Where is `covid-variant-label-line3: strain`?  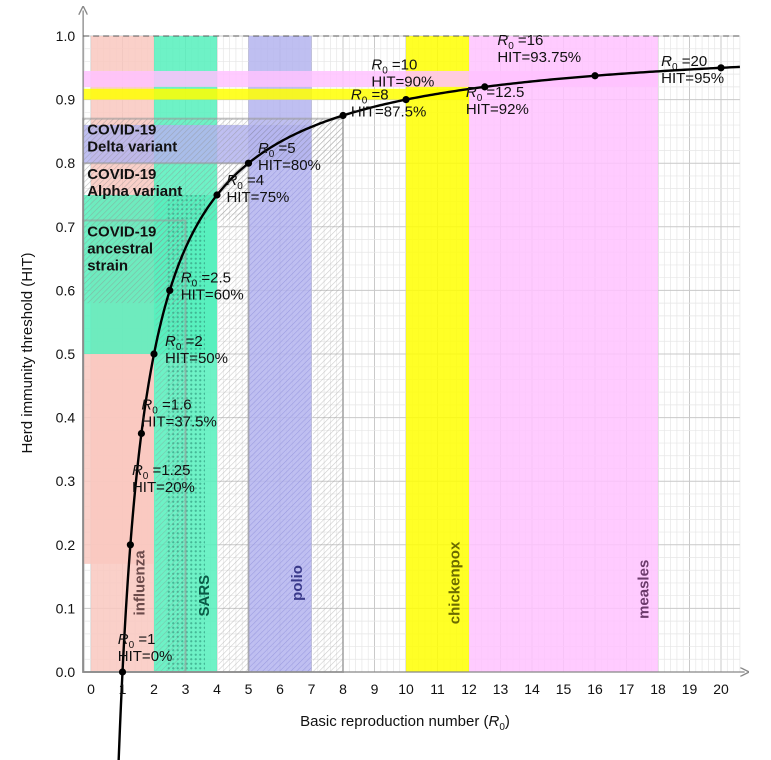
covid-variant-label-line3: strain is located at coordinates (107, 265).